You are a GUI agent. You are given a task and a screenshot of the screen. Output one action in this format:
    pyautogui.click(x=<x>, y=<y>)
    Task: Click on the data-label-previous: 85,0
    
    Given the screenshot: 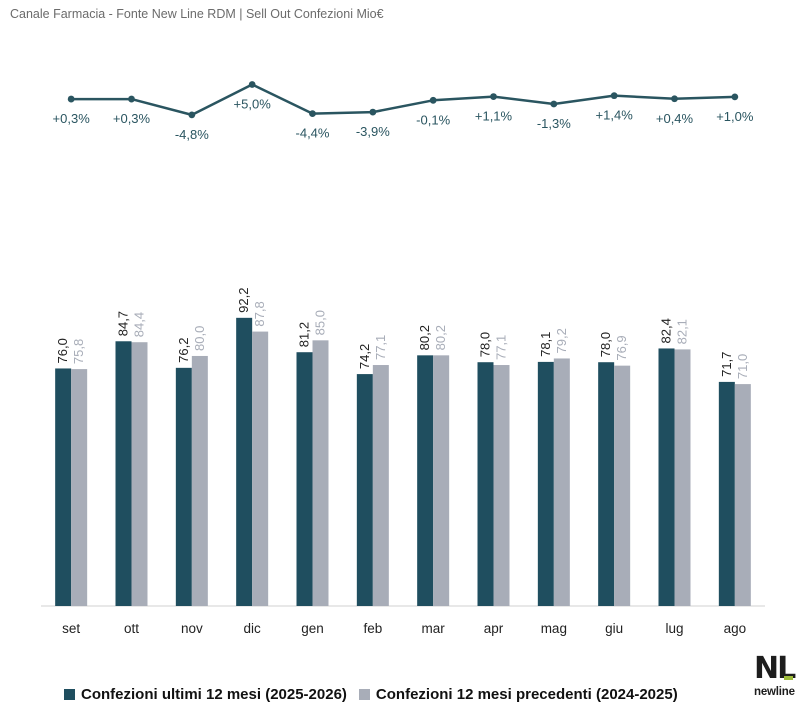 What is the action you would take?
    pyautogui.click(x=320, y=322)
    